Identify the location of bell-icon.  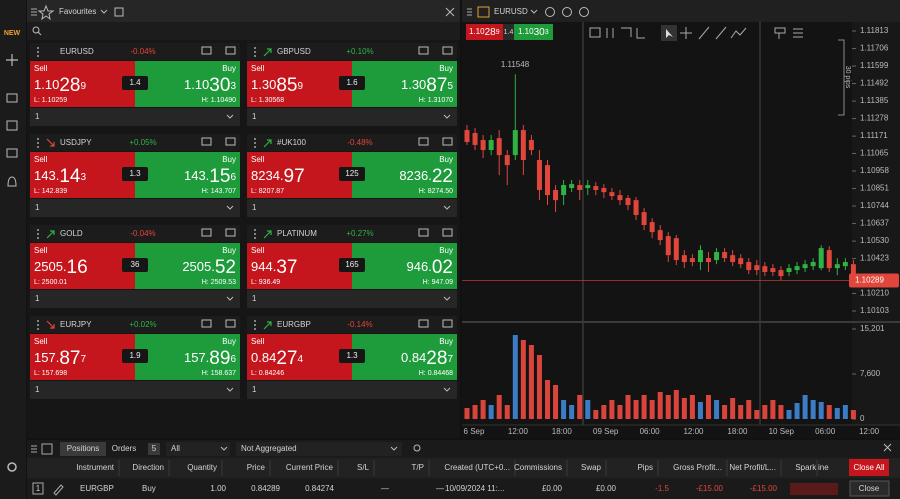
(12, 181).